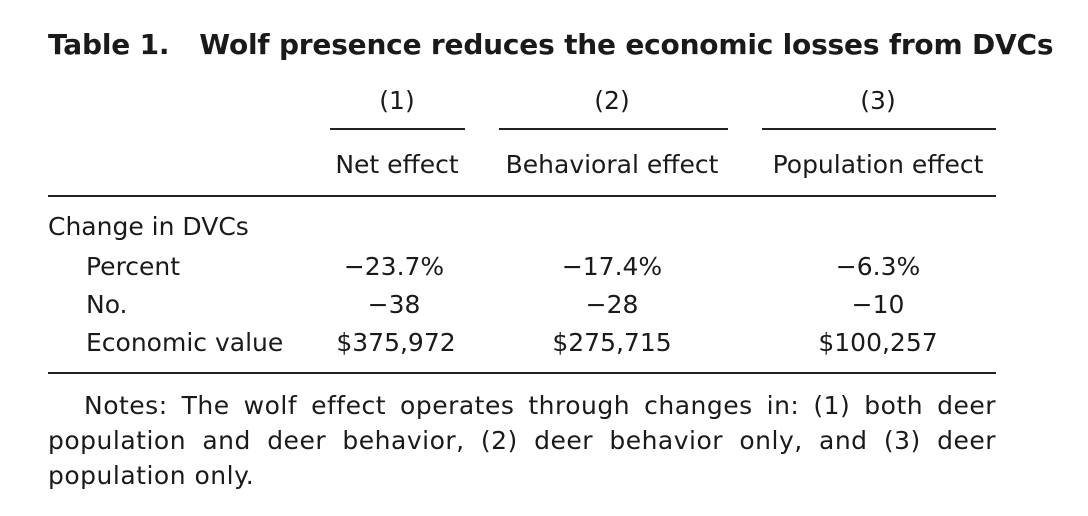  Describe the element at coordinates (107, 304) in the screenshot. I see `row-label-number: No.` at that location.